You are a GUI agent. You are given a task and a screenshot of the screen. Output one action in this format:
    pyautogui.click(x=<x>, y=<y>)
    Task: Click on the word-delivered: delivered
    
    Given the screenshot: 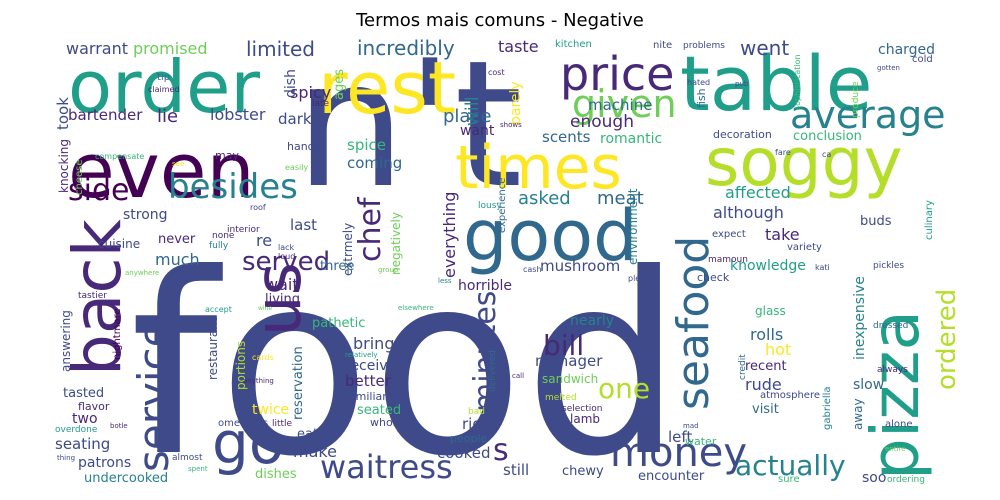 What is the action you would take?
    pyautogui.click(x=493, y=371)
    